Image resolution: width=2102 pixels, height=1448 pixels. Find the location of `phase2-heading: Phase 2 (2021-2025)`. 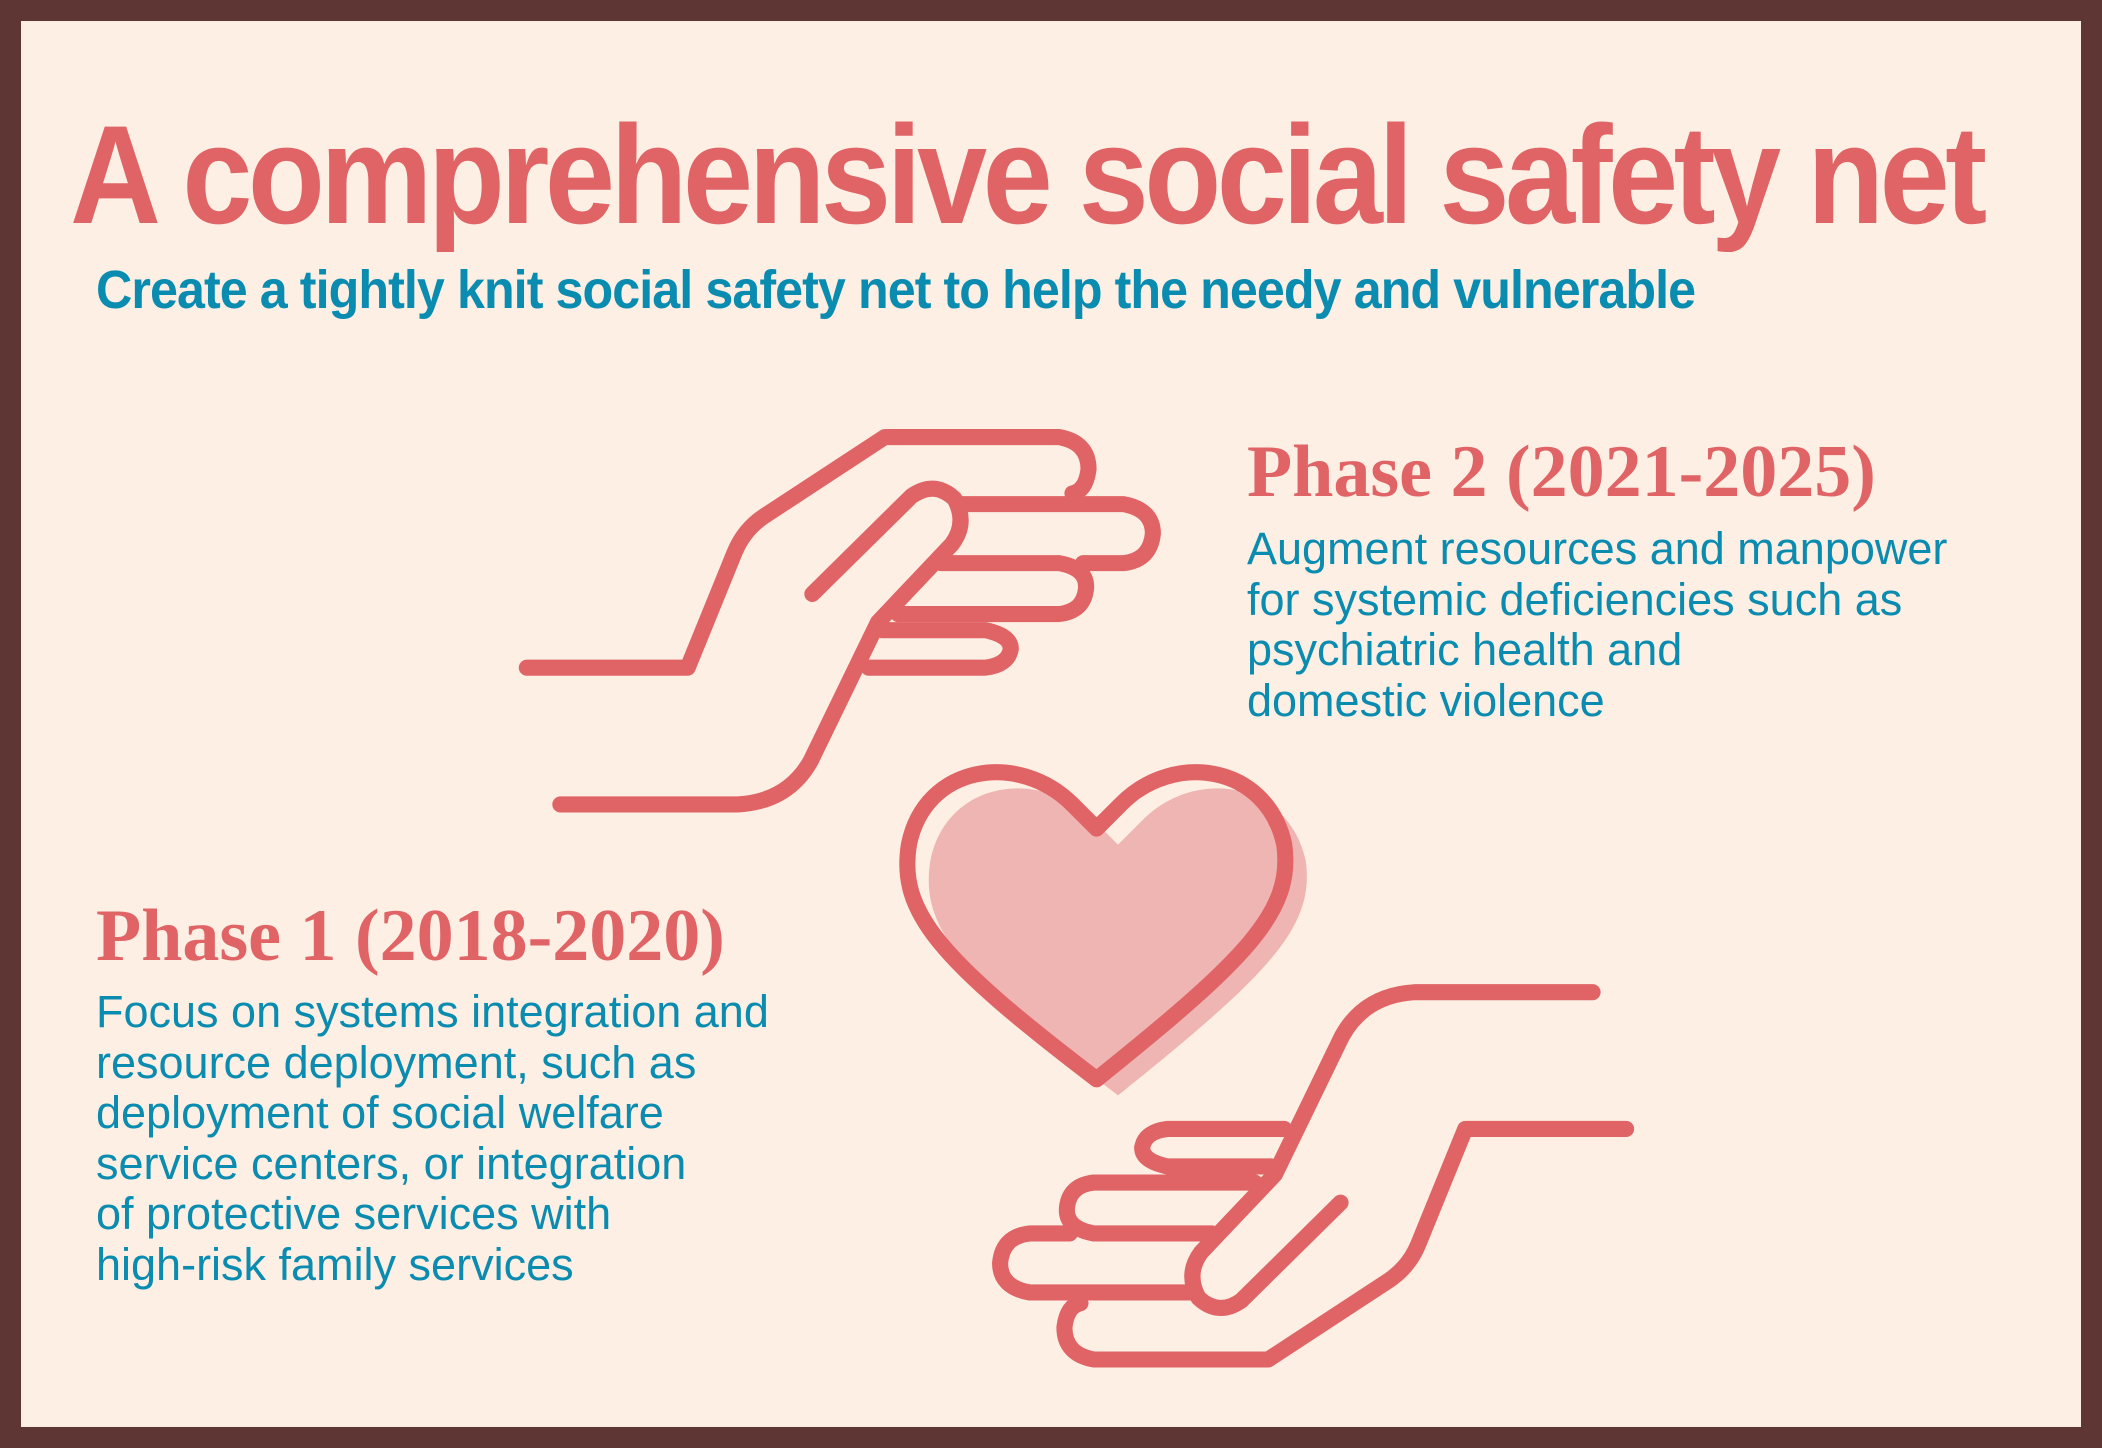

phase2-heading: Phase 2 (2021-2025) is located at coordinates (1561, 472).